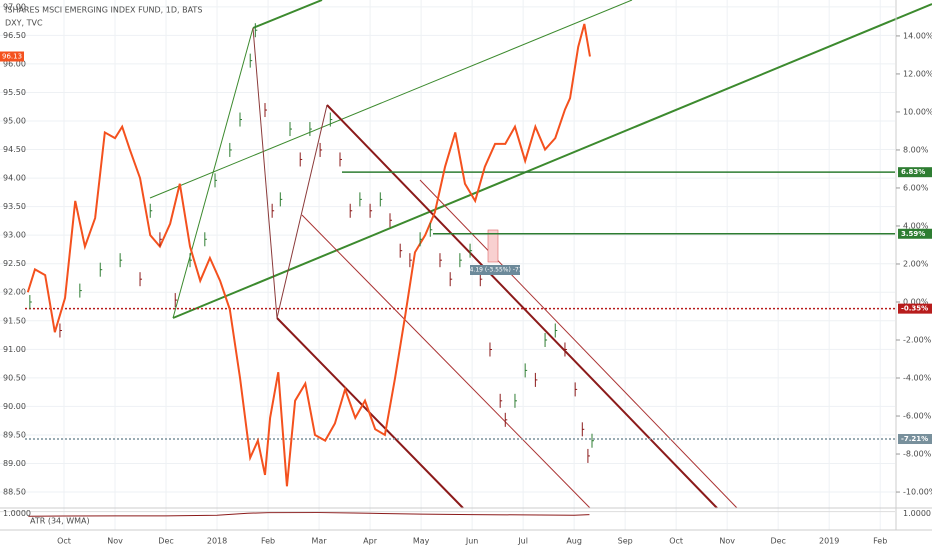 The image size is (932, 550). I want to click on y-tick-label: 97.00, so click(14, 6).